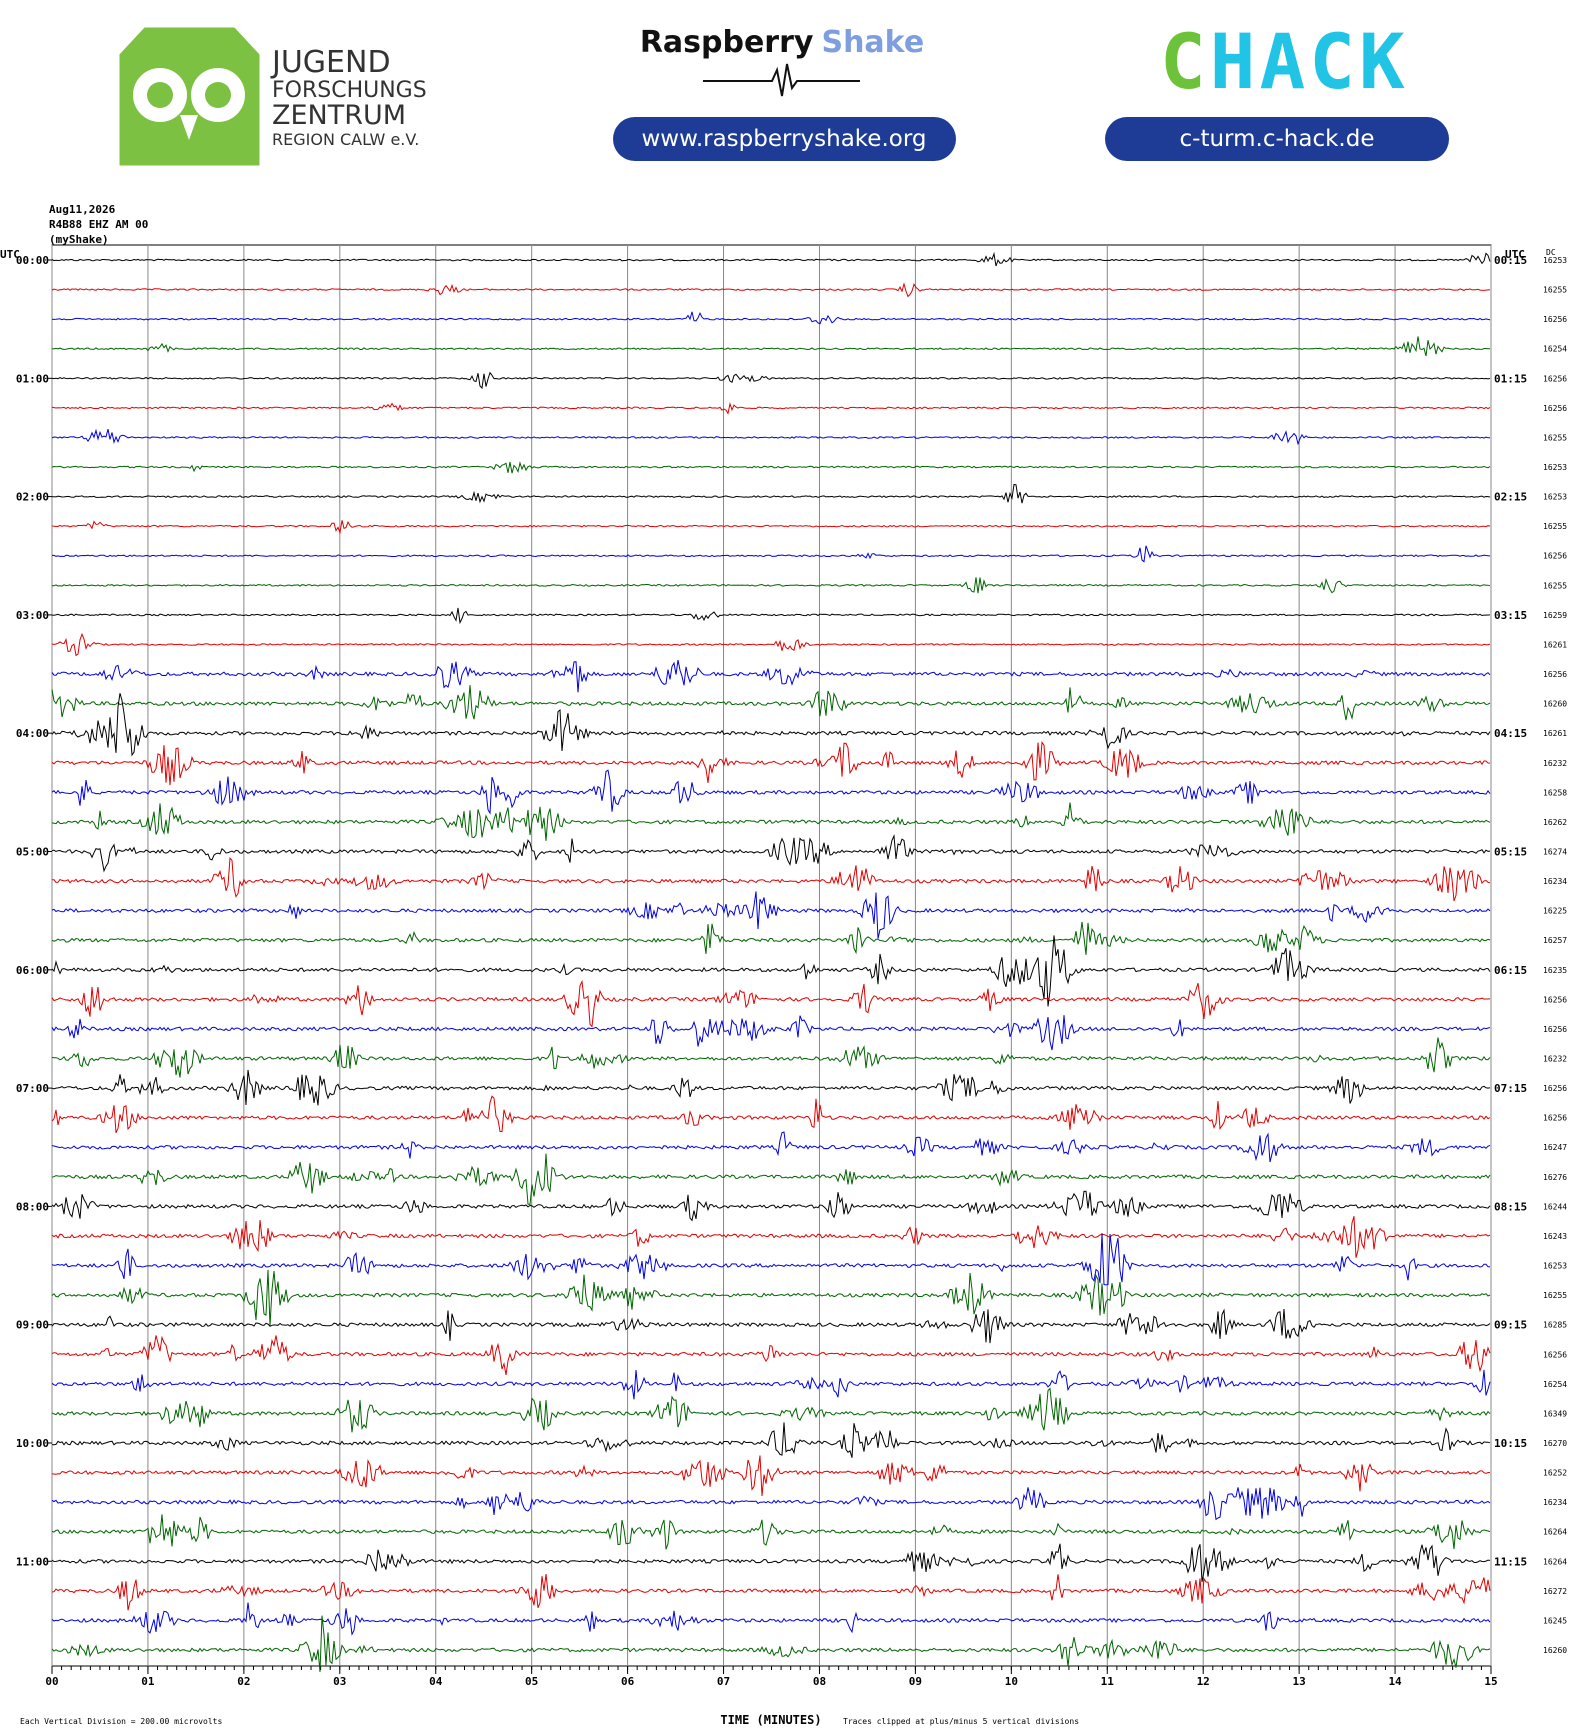 This screenshot has height=1732, width=1570. I want to click on chack-rest: HACK, so click(1309, 61).